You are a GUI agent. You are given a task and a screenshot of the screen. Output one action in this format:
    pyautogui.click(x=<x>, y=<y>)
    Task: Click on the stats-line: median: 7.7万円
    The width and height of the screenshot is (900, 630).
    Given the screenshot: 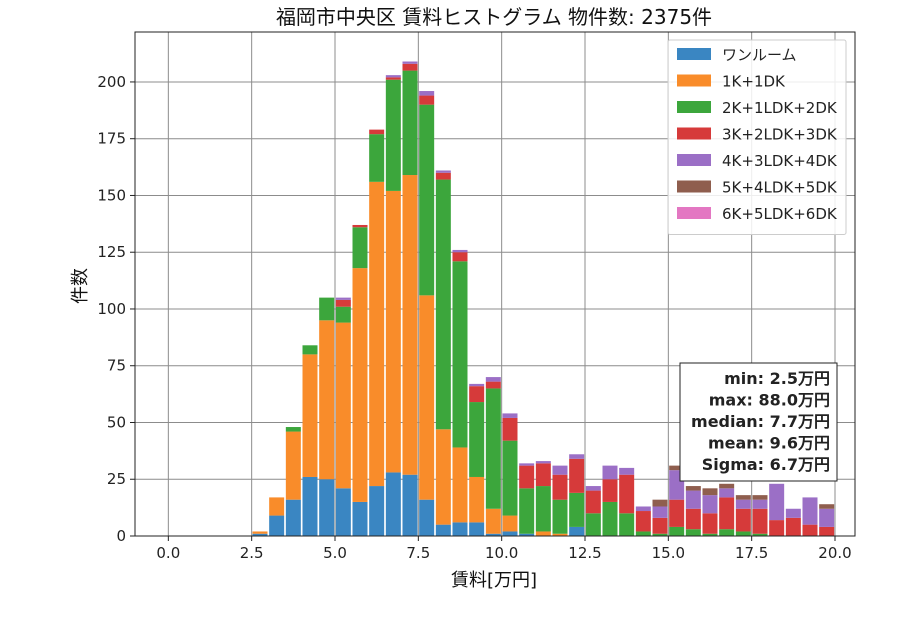 What is the action you would take?
    pyautogui.click(x=760, y=421)
    